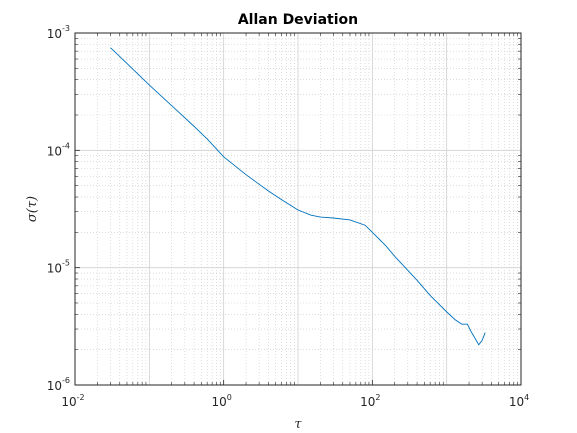  What do you see at coordinates (66, 263) in the screenshot?
I see `y-tick-label-exponent: -5` at bounding box center [66, 263].